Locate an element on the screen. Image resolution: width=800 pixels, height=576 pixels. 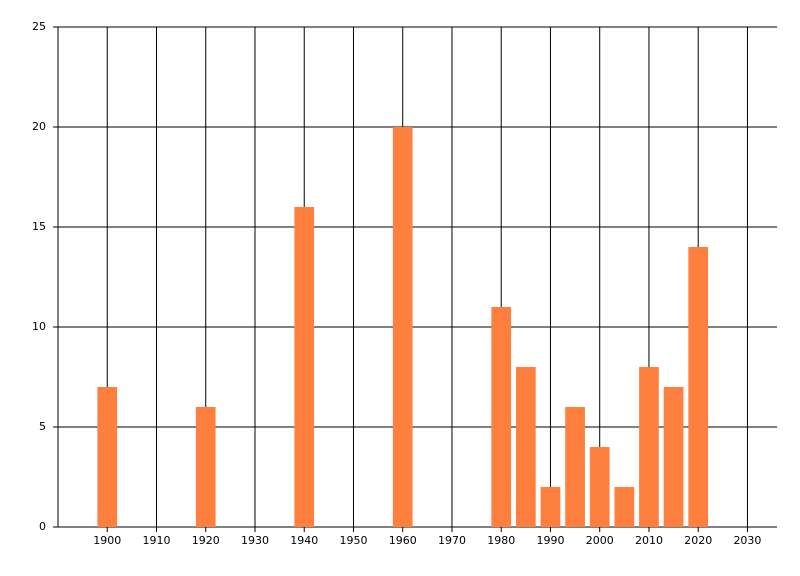
x-tick-label: 1960 is located at coordinates (403, 540).